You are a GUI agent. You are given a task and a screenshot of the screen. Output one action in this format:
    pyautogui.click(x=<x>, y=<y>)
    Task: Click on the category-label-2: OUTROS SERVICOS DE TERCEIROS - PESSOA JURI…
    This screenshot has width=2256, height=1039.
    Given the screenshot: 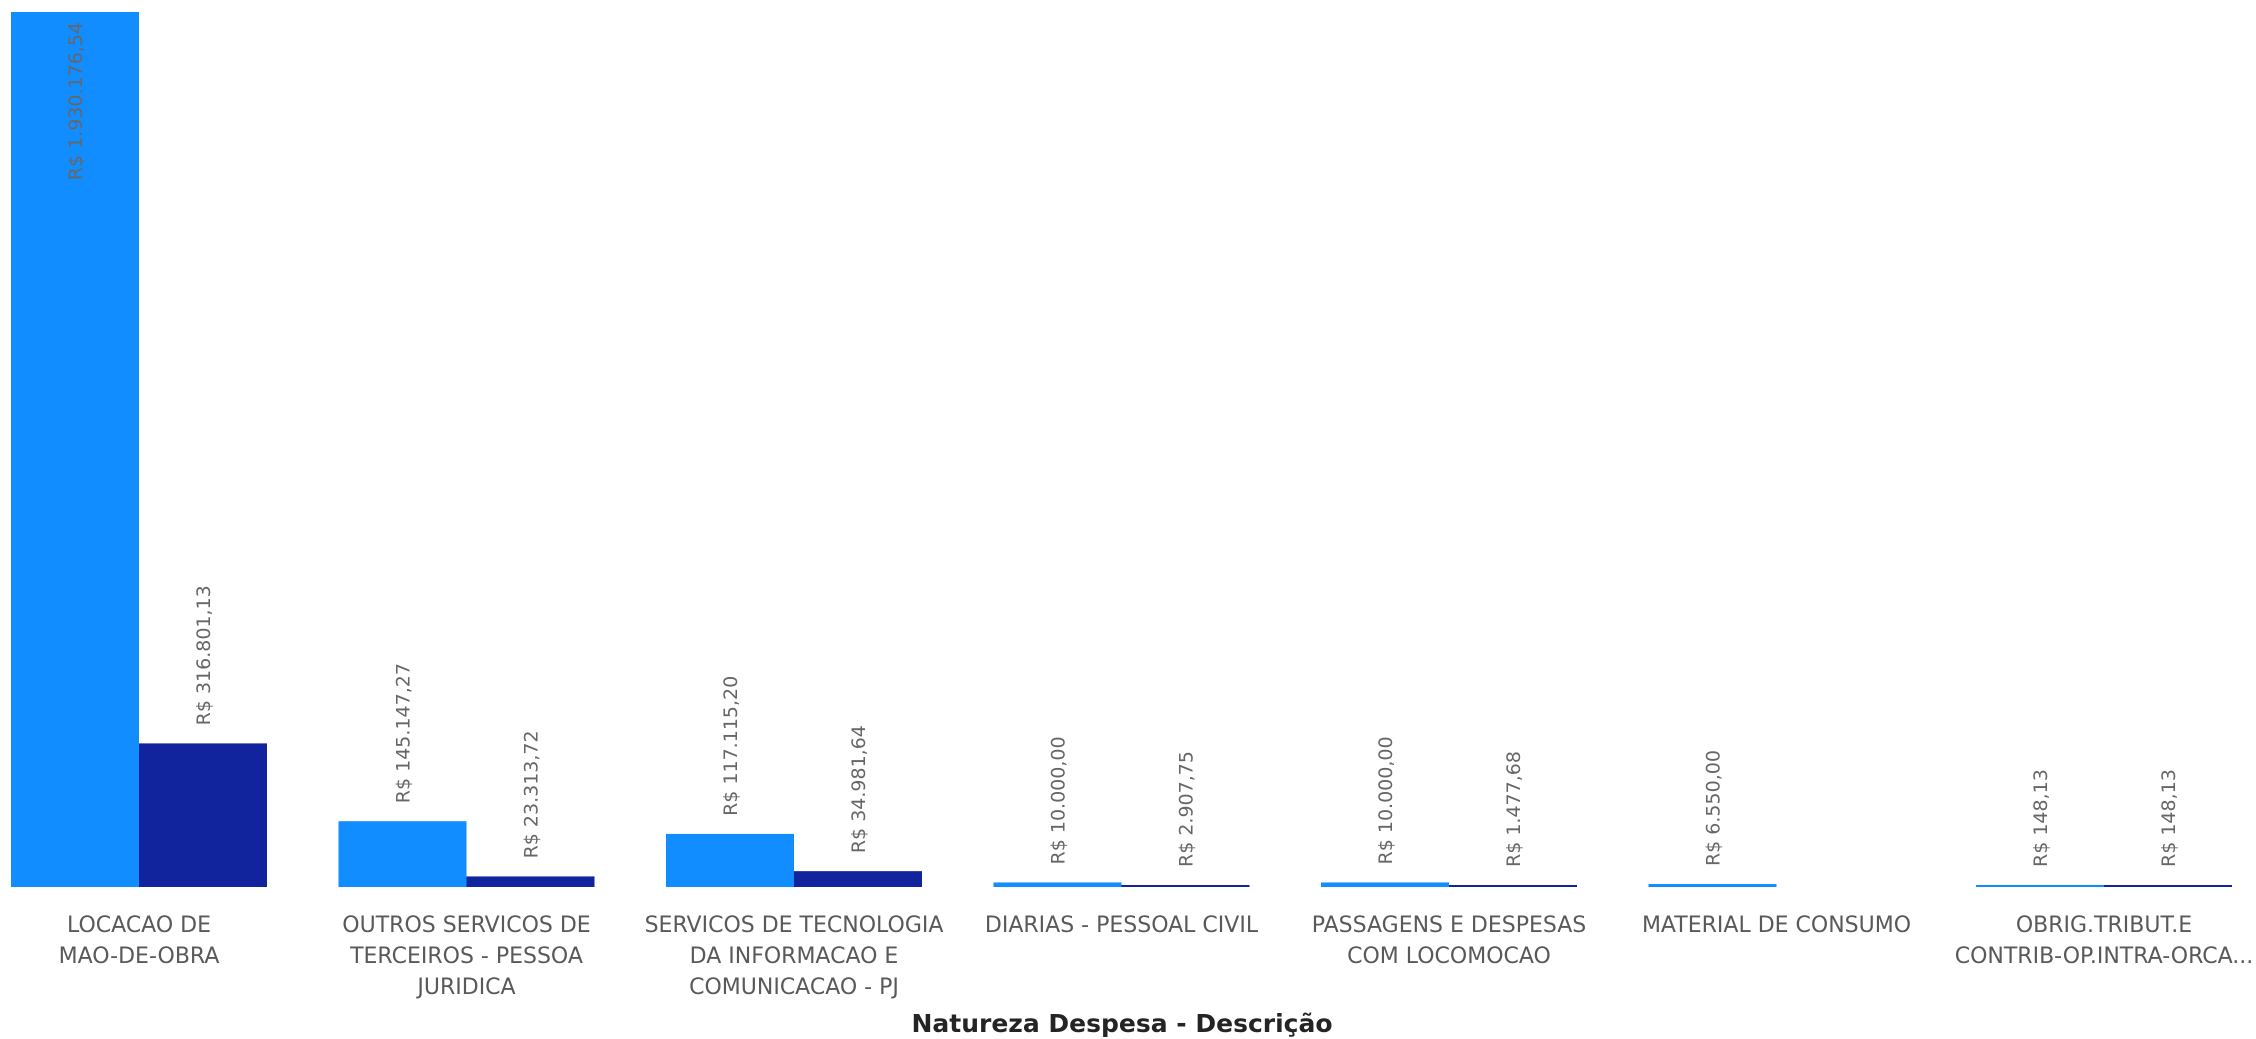 What is the action you would take?
    pyautogui.click(x=466, y=956)
    